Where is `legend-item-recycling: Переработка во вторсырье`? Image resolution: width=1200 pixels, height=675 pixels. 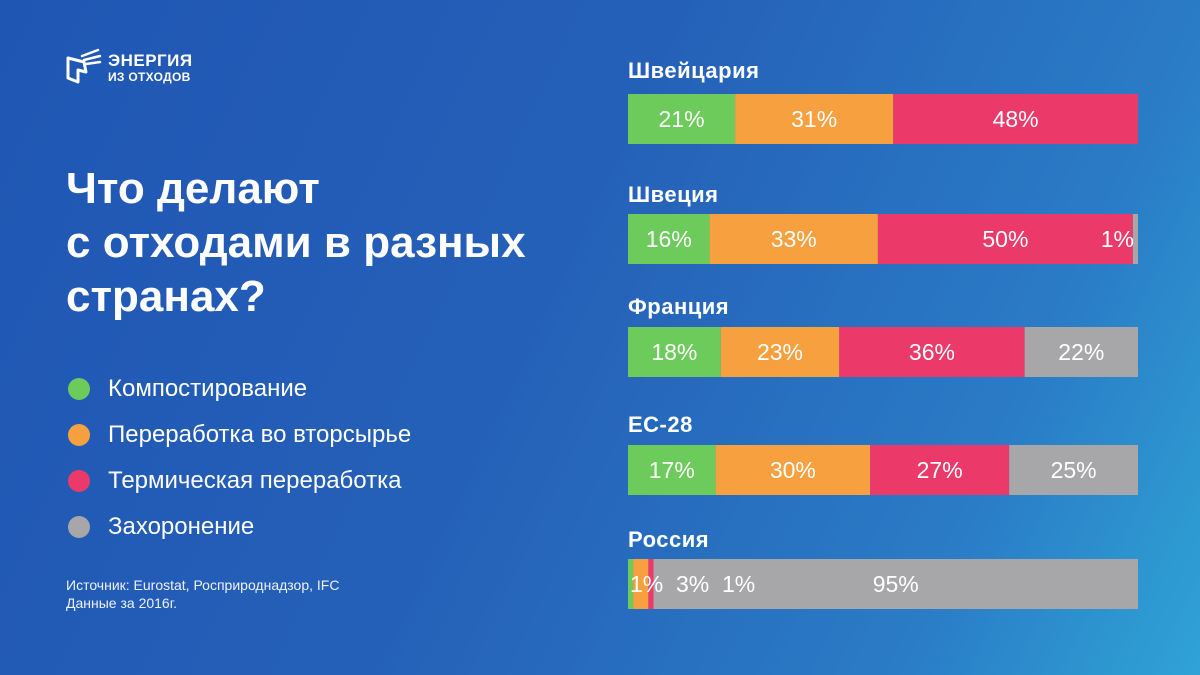
legend-item-recycling: Переработка во вторсырье is located at coordinates (239, 435).